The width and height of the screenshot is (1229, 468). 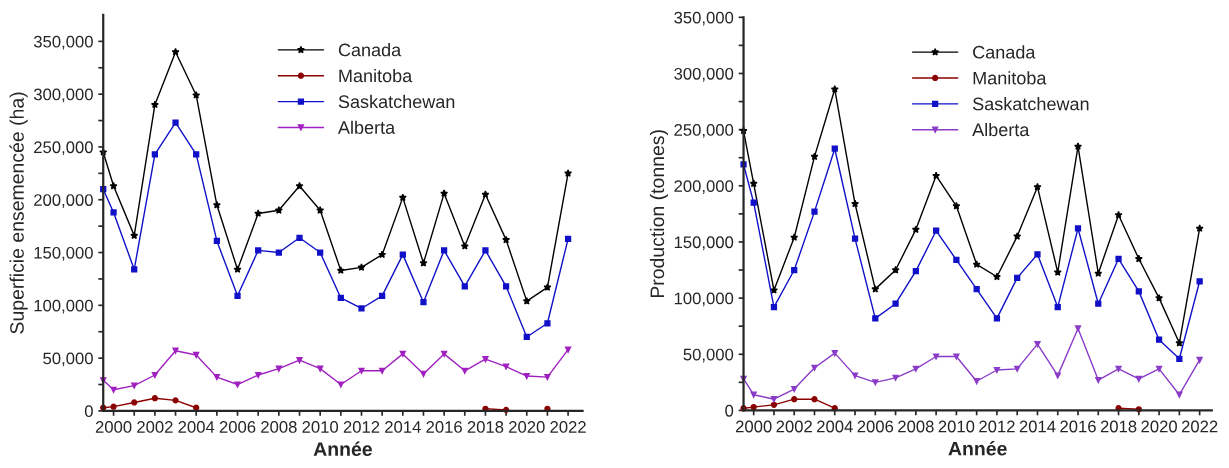 I want to click on y-axis-title: Superficie ensemencée (ha), so click(x=18, y=213).